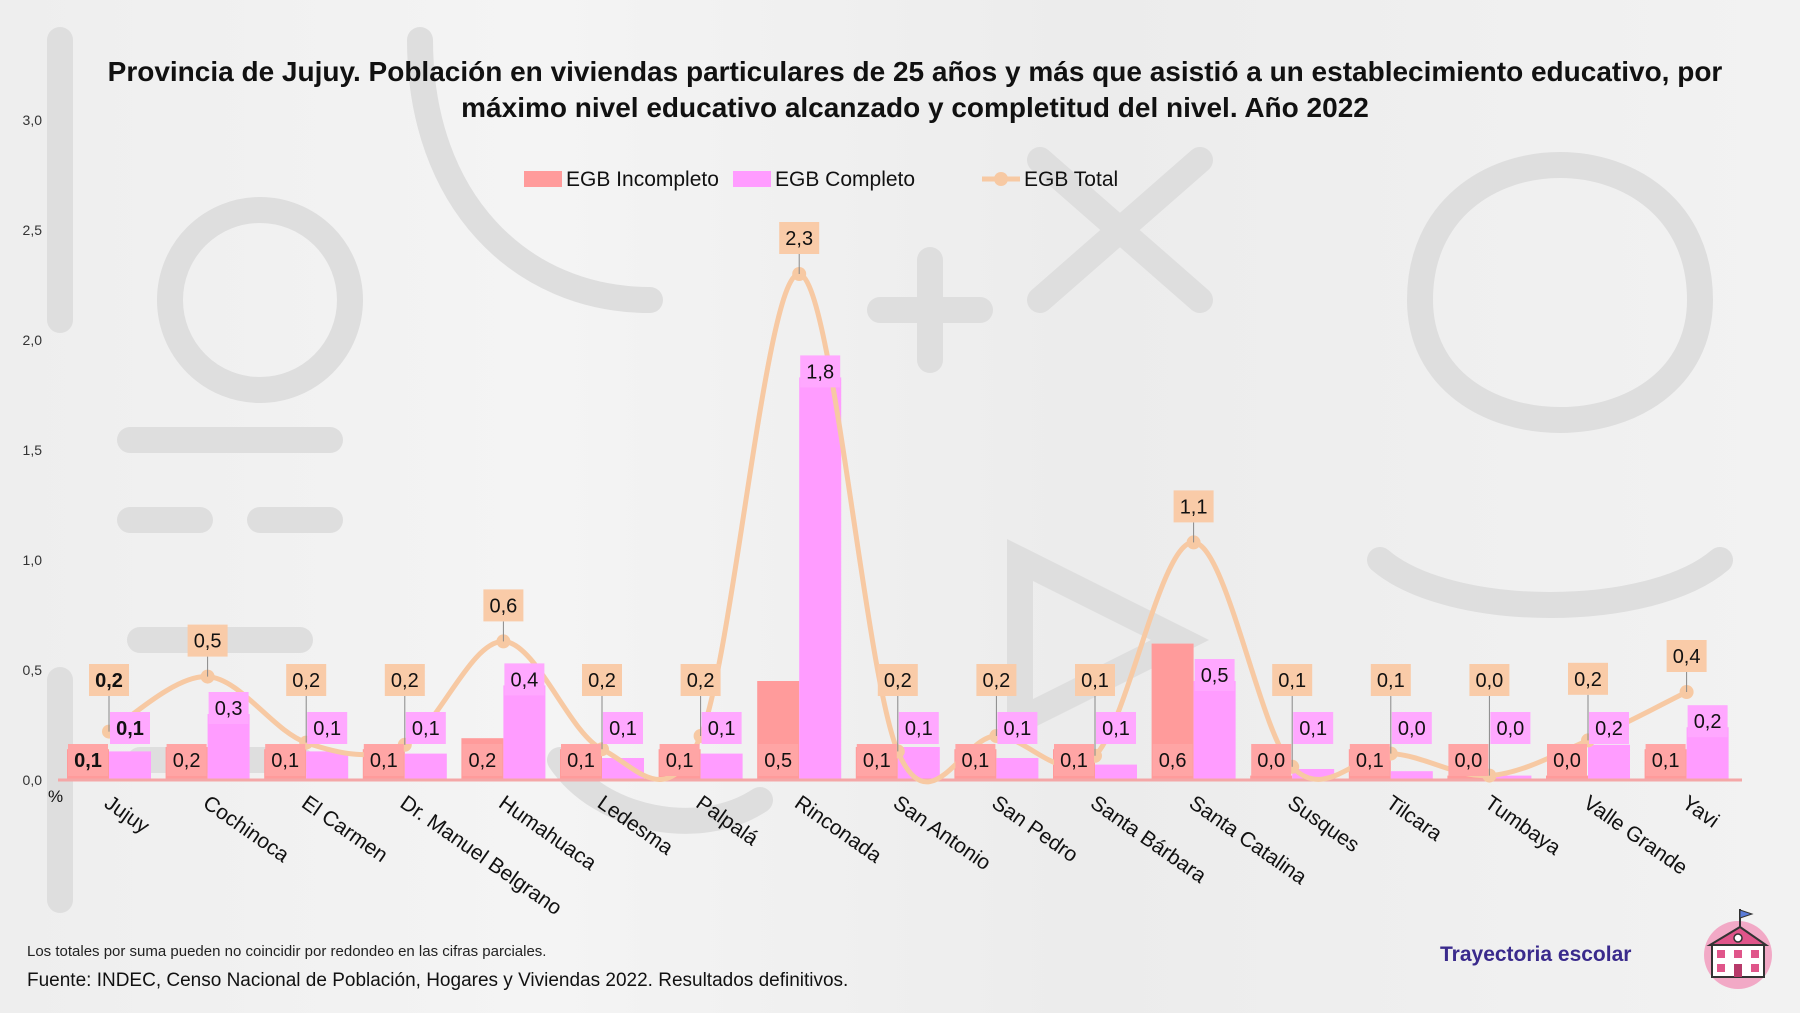  I want to click on y-tick-label: 2,0, so click(33, 340).